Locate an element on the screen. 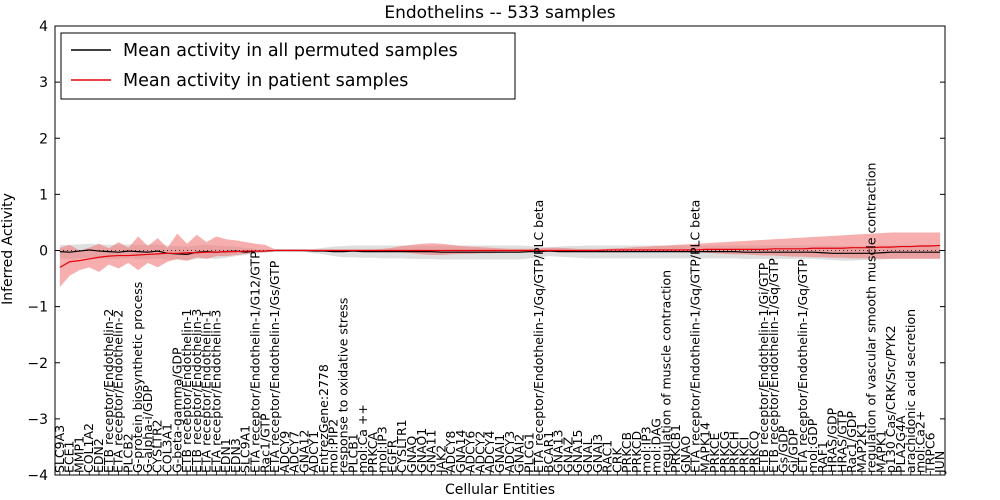  x-tick-label: PLCB1 is located at coordinates (352, 453).